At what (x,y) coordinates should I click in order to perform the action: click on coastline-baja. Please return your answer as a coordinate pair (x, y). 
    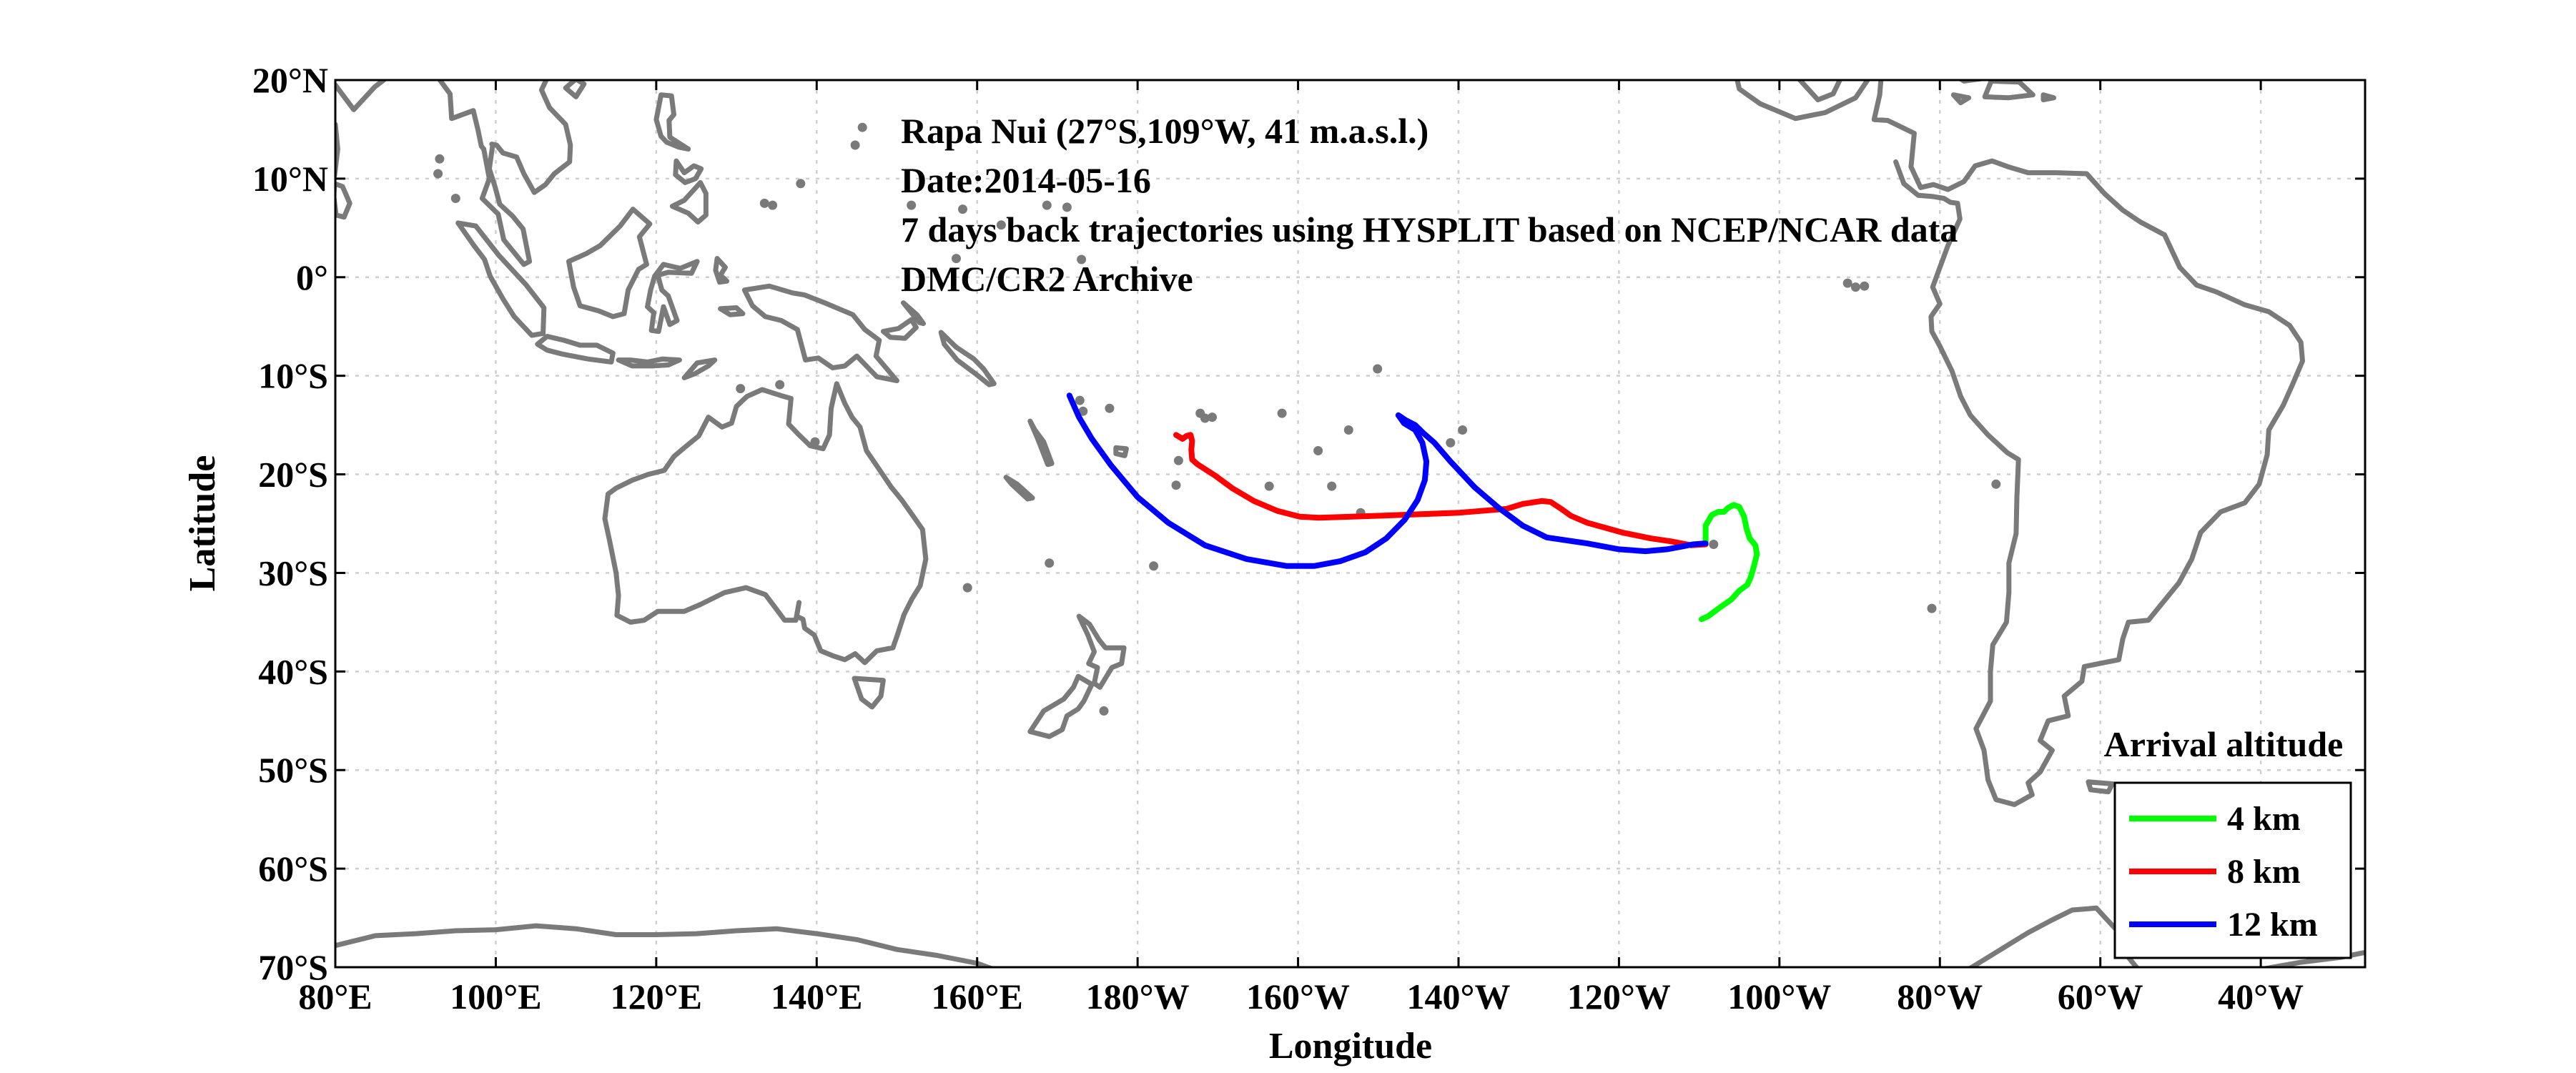
    Looking at the image, I should click on (1667, 27).